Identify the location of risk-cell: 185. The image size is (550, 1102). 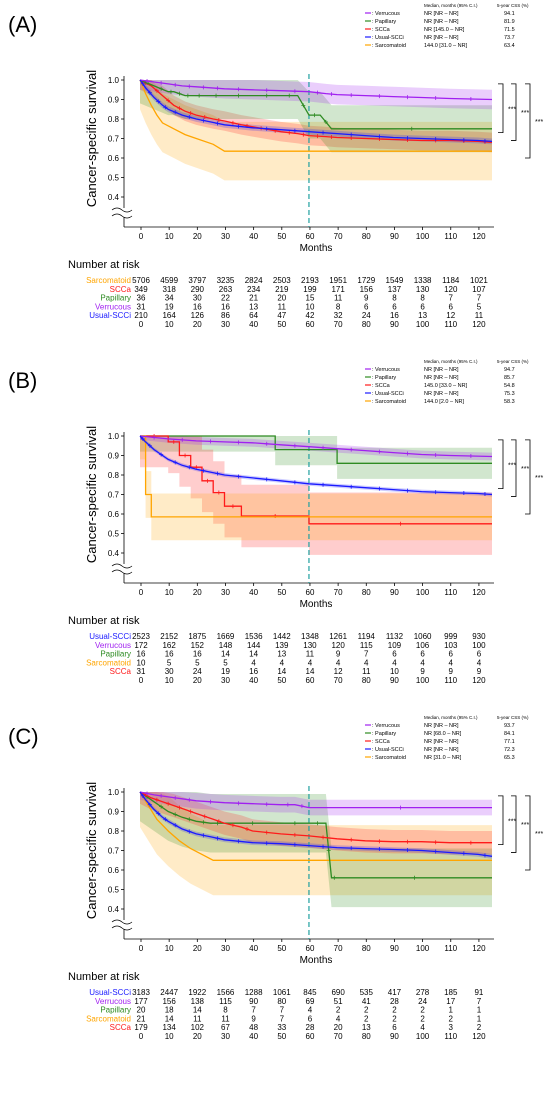
(451, 992).